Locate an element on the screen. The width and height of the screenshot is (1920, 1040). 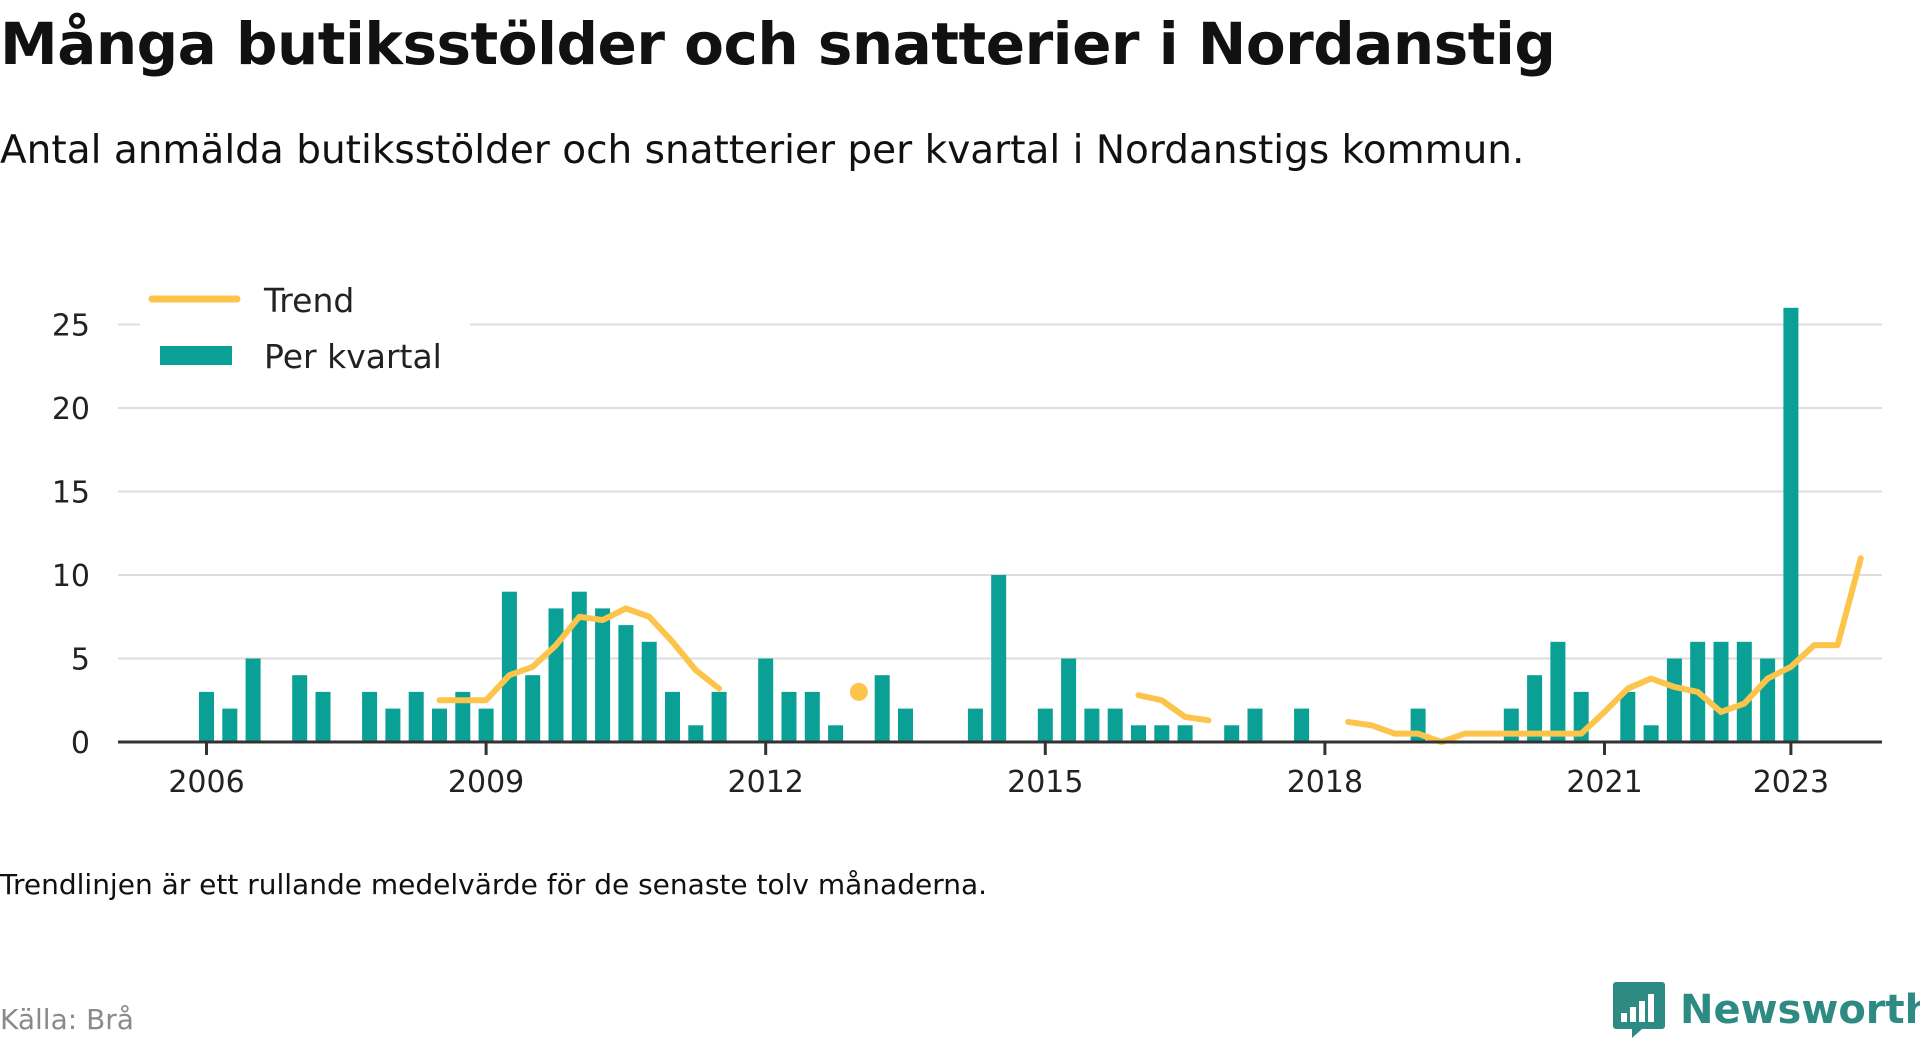
x-tick-label: 2009 is located at coordinates (486, 782).